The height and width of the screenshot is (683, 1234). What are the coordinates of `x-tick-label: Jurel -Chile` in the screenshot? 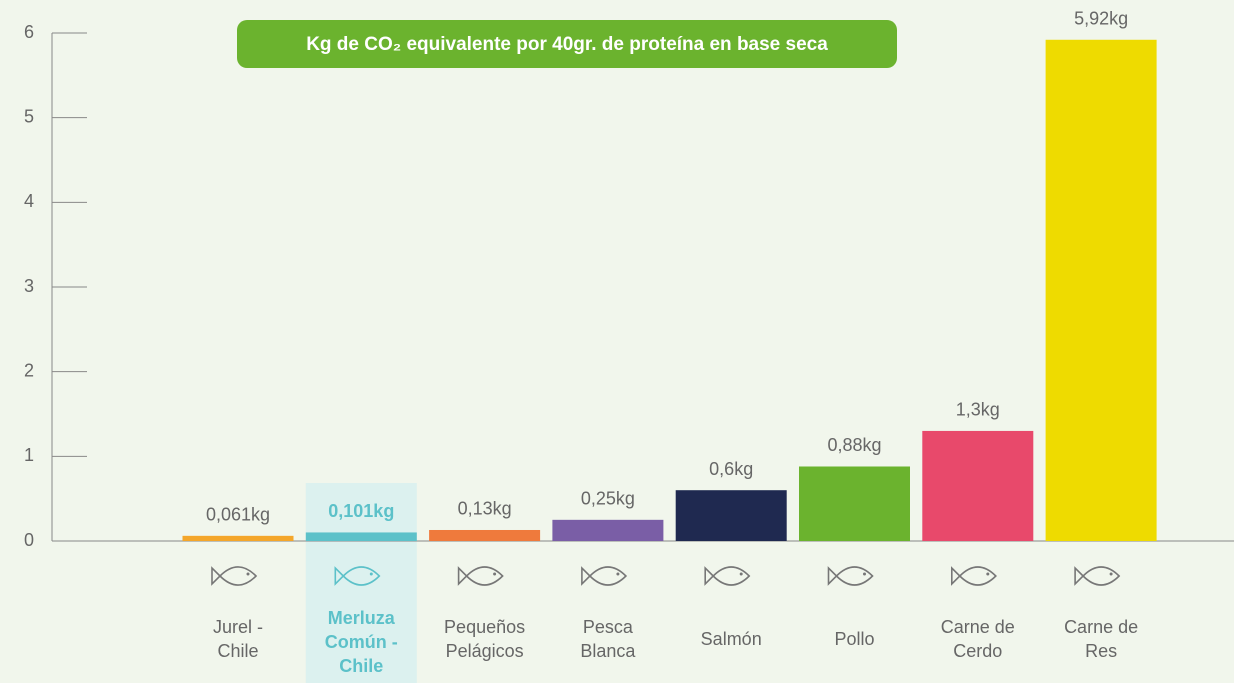 It's located at (238, 639).